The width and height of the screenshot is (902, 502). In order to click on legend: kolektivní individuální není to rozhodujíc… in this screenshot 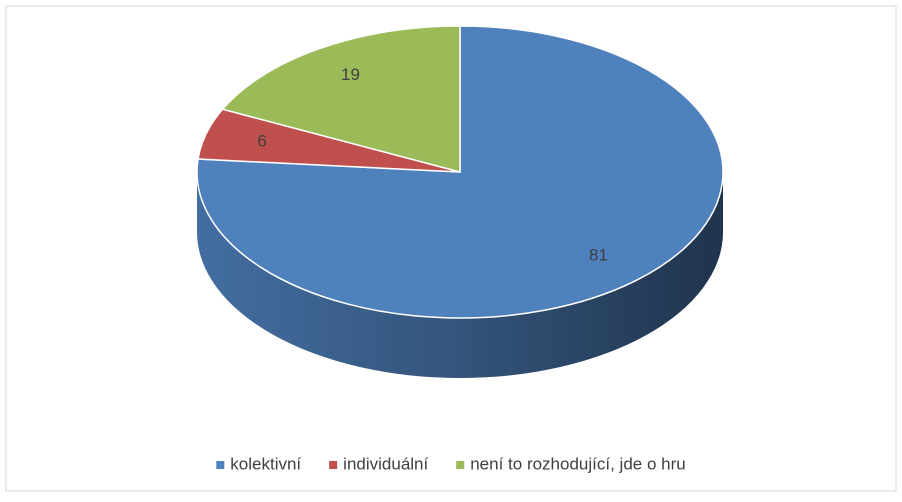, I will do `click(451, 463)`.